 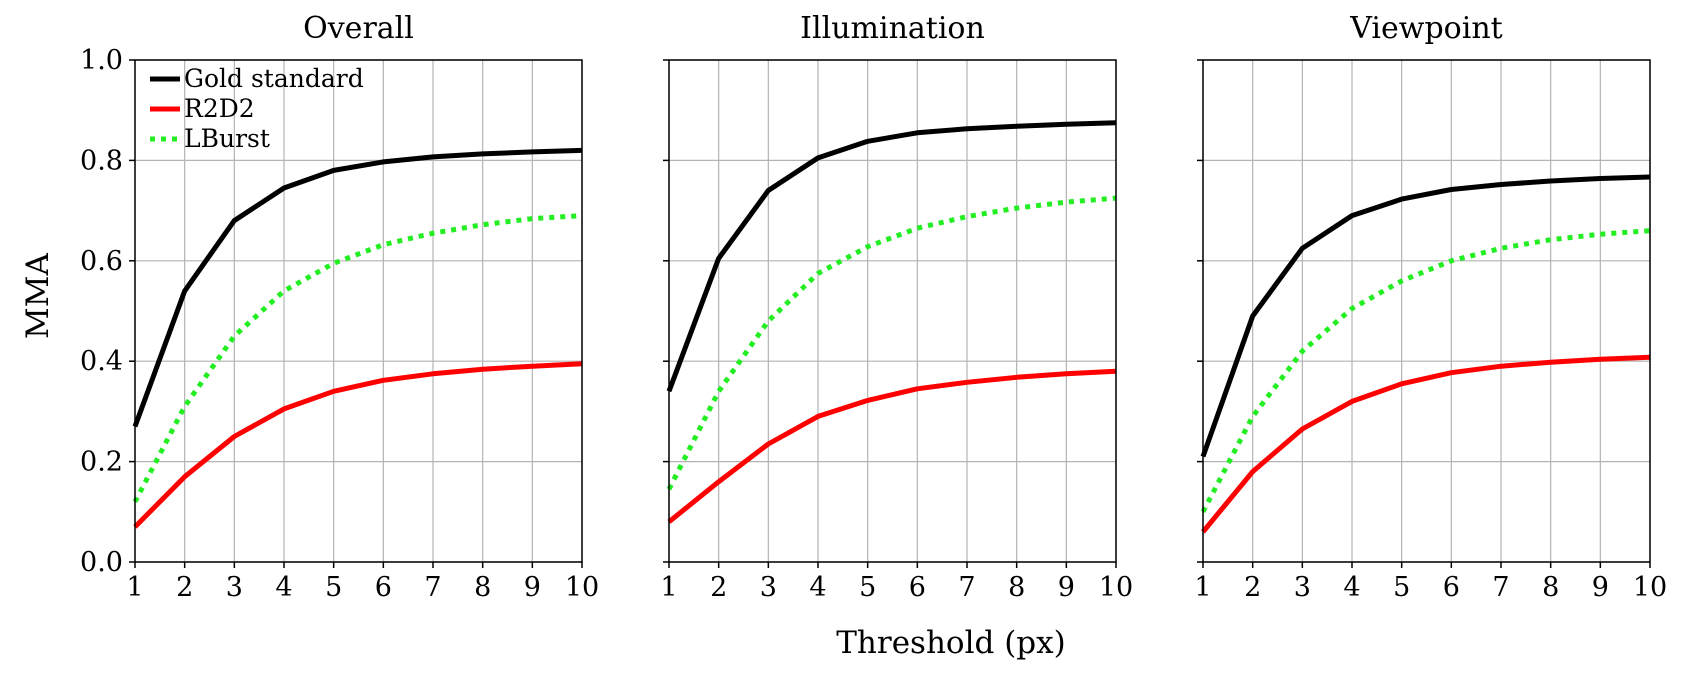 What do you see at coordinates (101, 60) in the screenshot?
I see `y-tick-label: 1.0` at bounding box center [101, 60].